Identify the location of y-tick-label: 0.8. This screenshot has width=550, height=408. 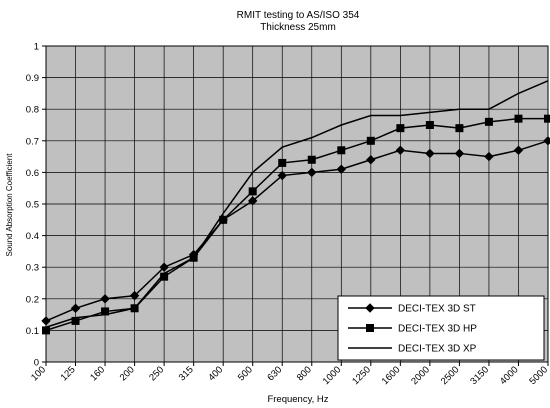
(32, 110).